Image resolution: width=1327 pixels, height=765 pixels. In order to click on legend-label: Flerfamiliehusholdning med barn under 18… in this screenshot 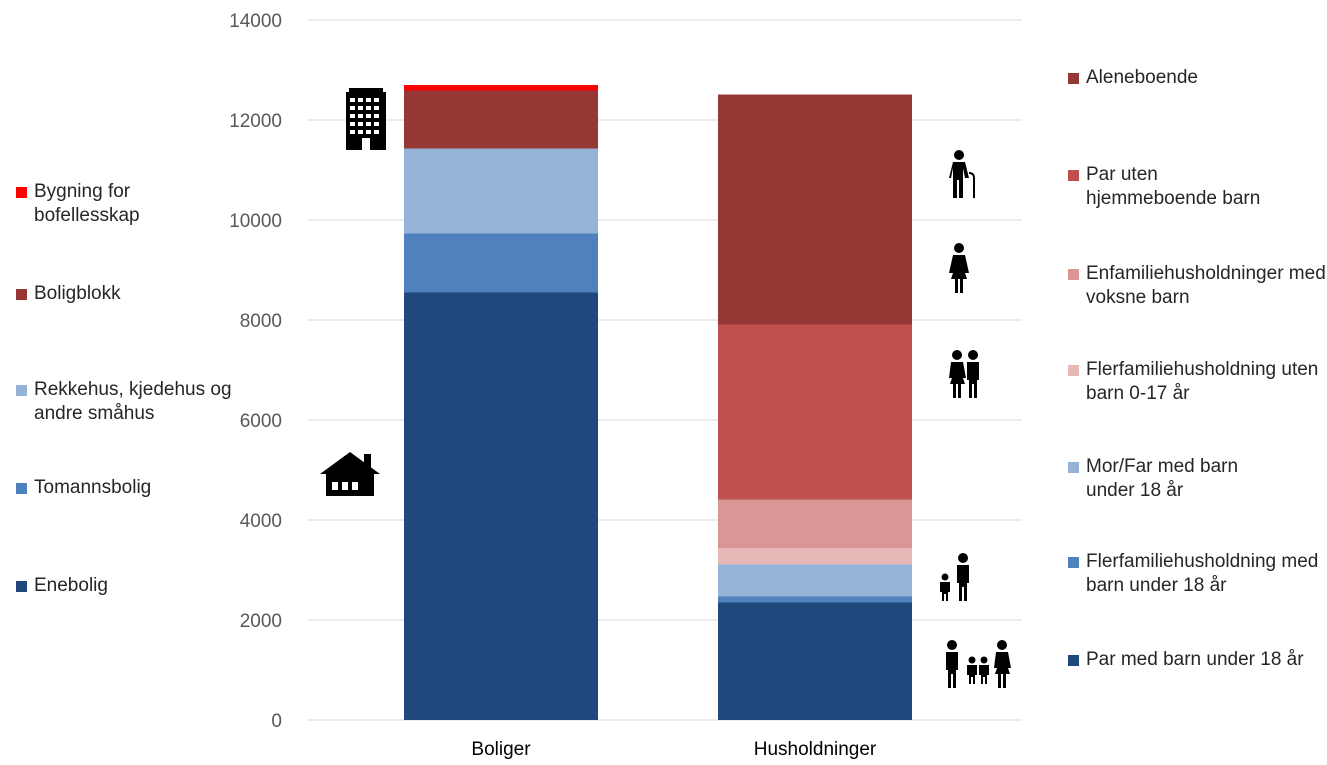, I will do `click(1202, 573)`.